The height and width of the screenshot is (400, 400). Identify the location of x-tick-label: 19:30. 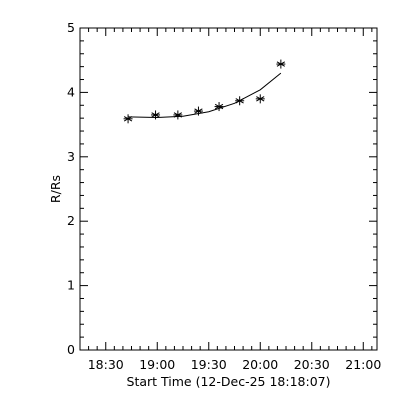
(209, 364).